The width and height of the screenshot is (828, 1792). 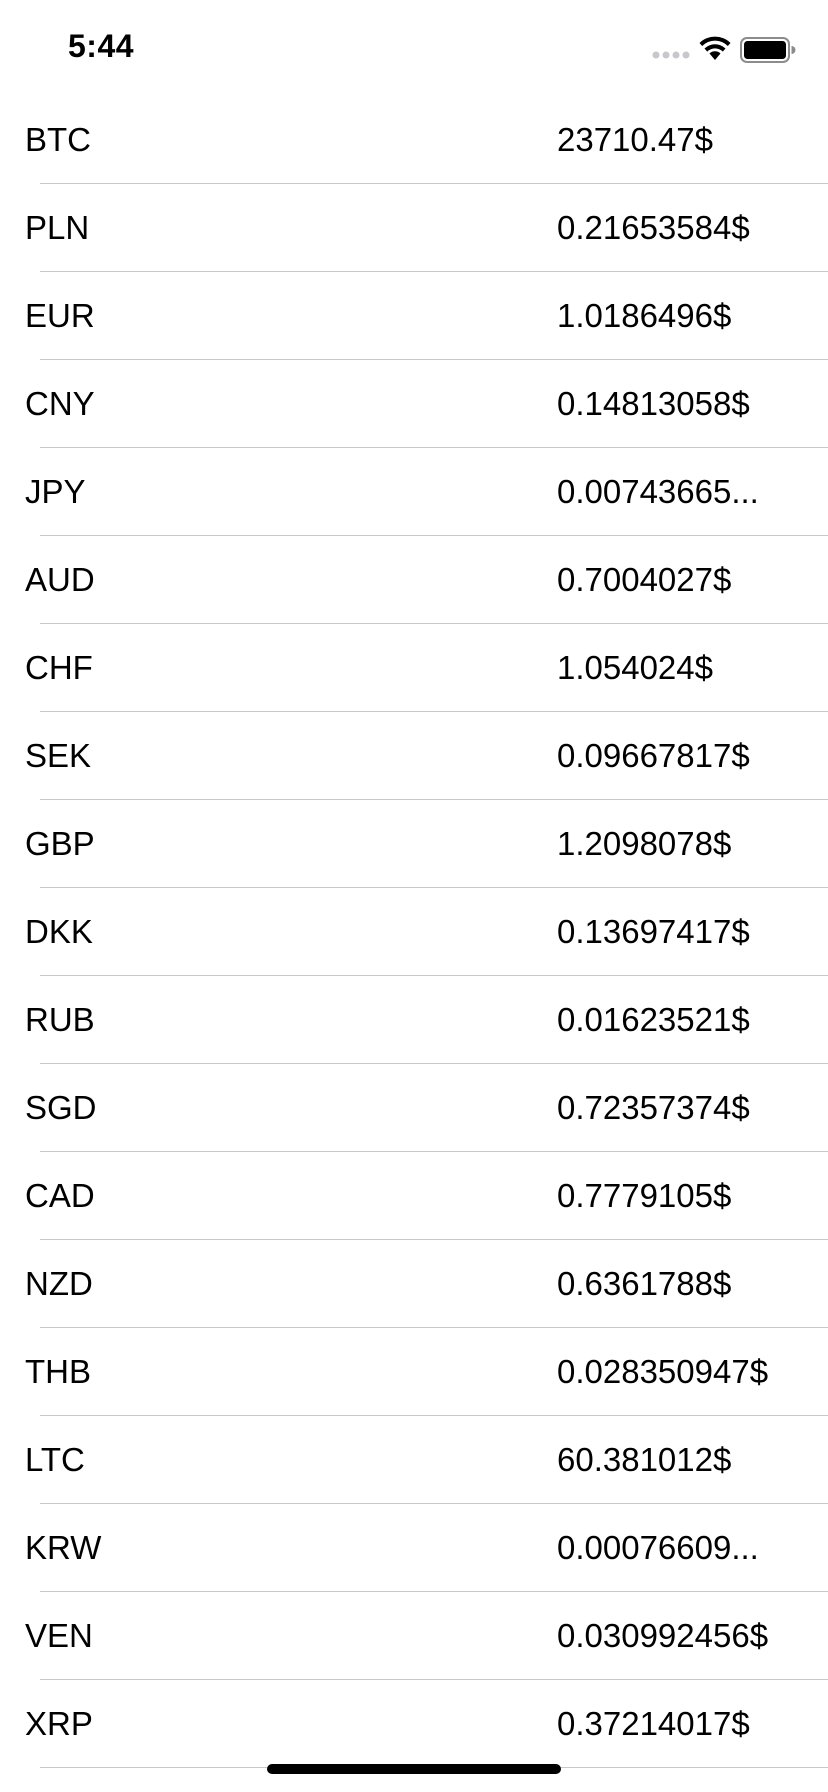 I want to click on currency-rate: 23710.47$, so click(x=635, y=139).